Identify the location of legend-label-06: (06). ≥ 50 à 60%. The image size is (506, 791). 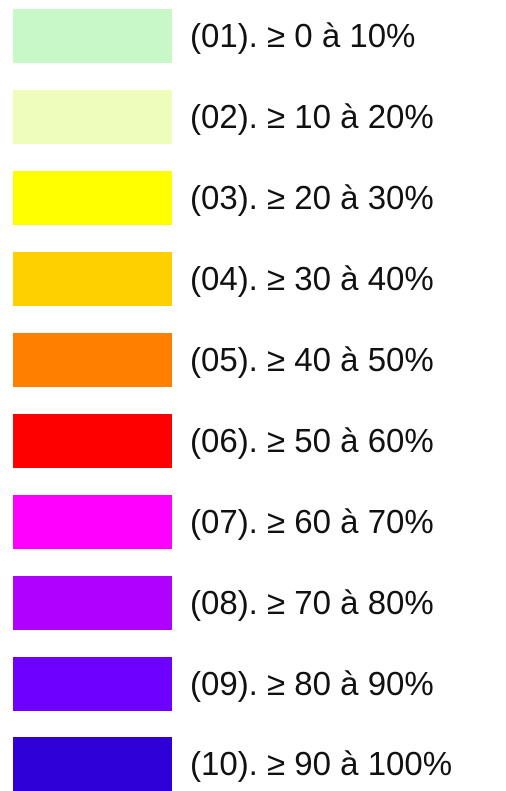
(312, 440).